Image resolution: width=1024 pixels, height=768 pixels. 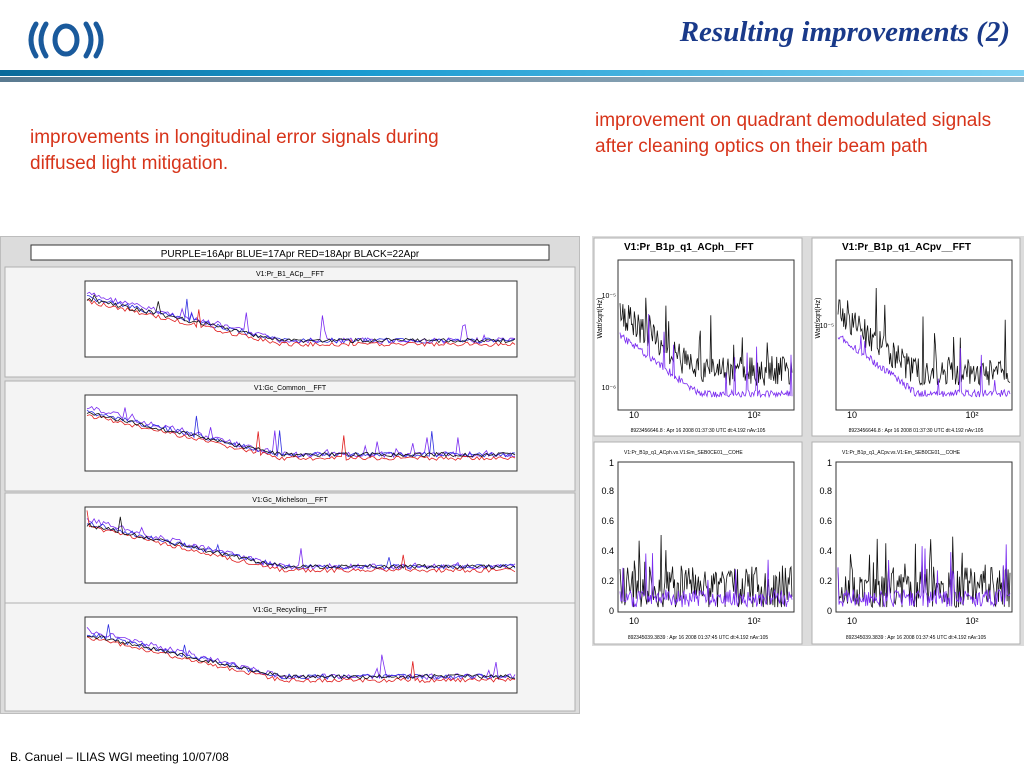 I want to click on quad-panel-4-xtick-0: 10, so click(x=852, y=621).